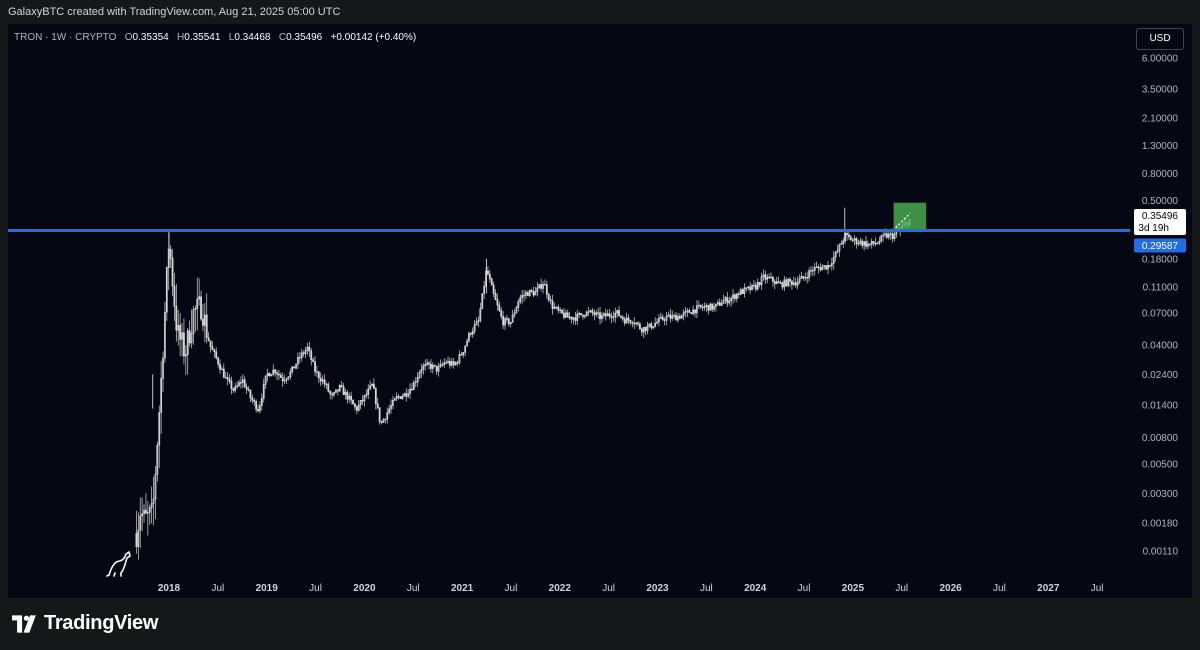  Describe the element at coordinates (1160, 494) in the screenshot. I see `price-tick-label: 0.00300` at that location.